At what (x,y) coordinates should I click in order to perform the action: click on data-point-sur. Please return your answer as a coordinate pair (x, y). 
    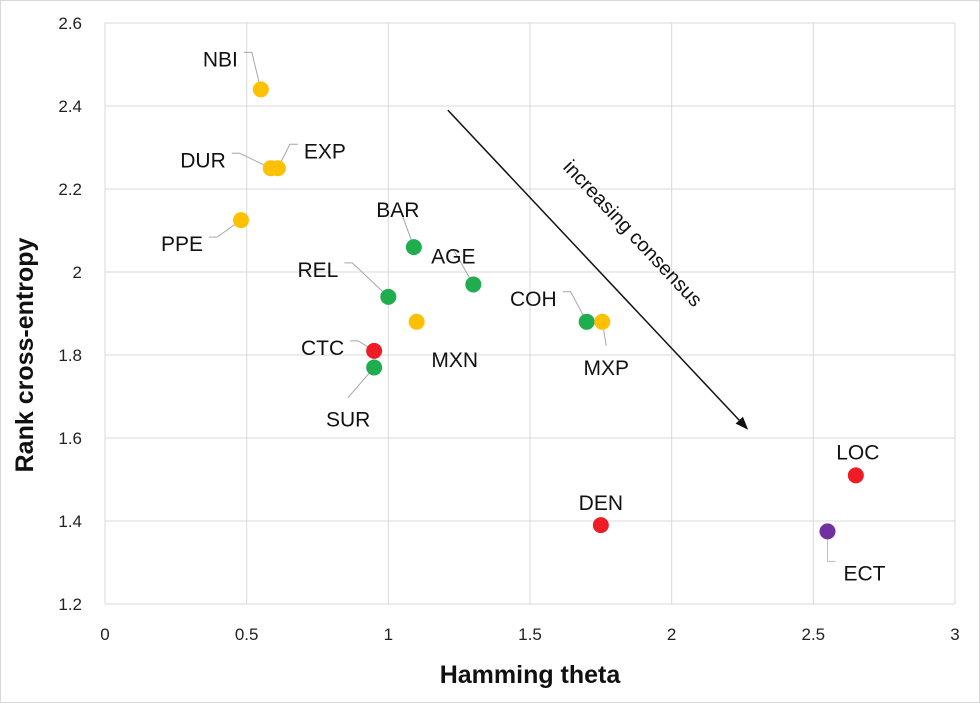
    Looking at the image, I should click on (374, 367).